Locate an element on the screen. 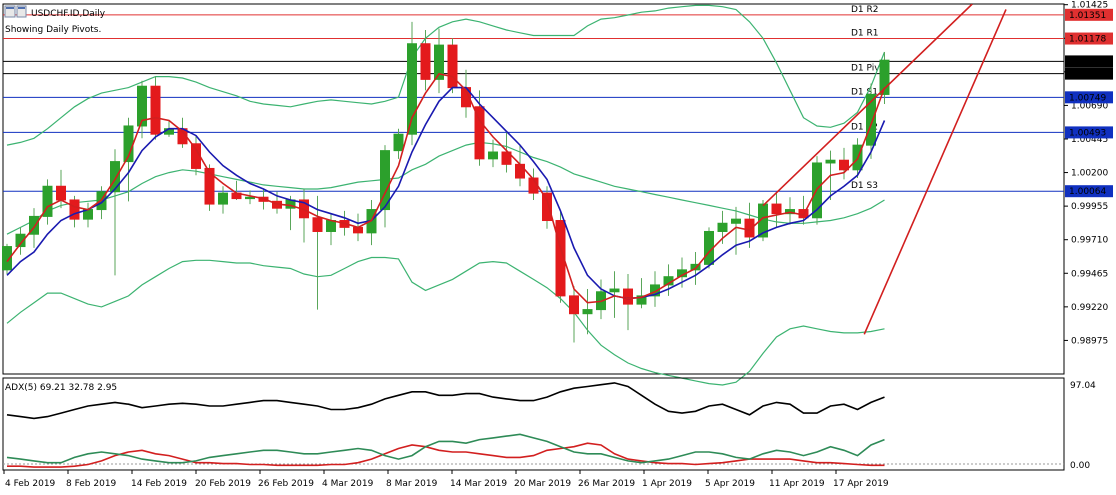  x-tick-label: 8 Mar 2019 is located at coordinates (412, 484).